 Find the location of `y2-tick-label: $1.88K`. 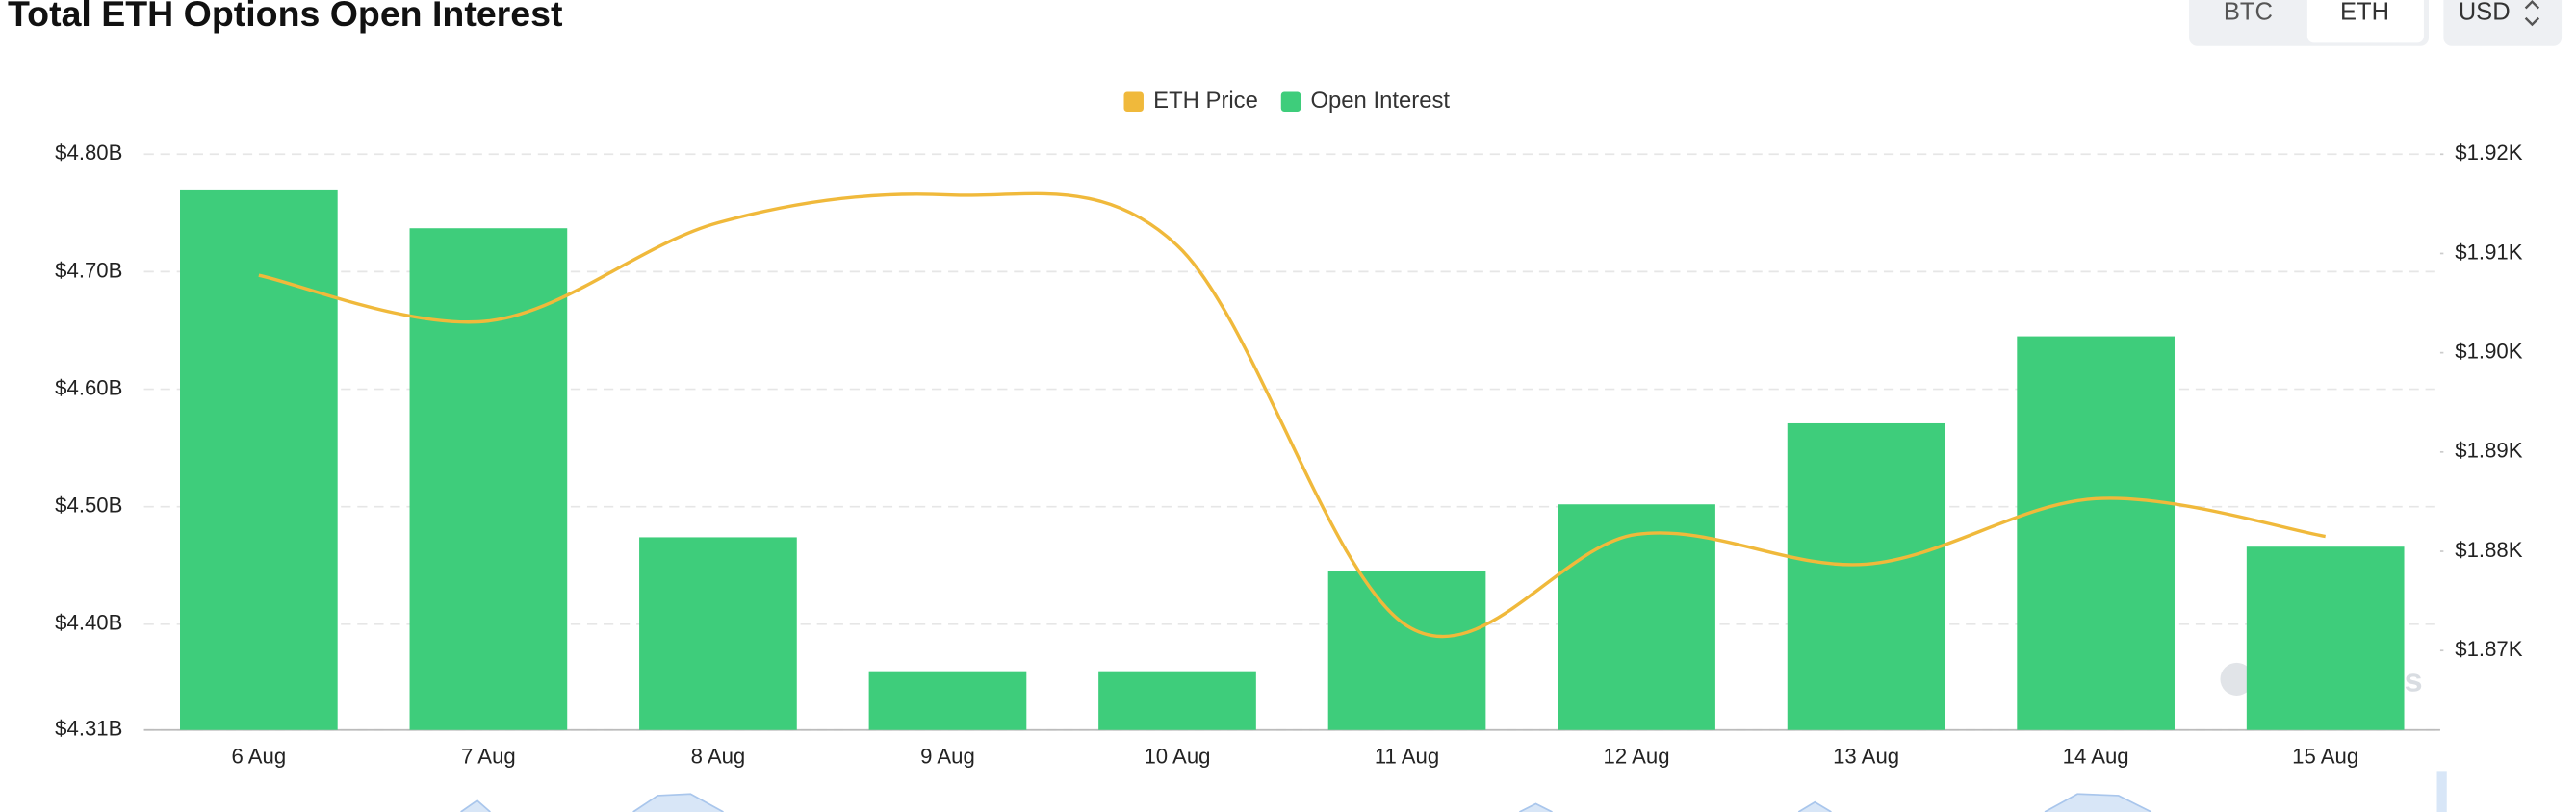

y2-tick-label: $1.88K is located at coordinates (2489, 550).